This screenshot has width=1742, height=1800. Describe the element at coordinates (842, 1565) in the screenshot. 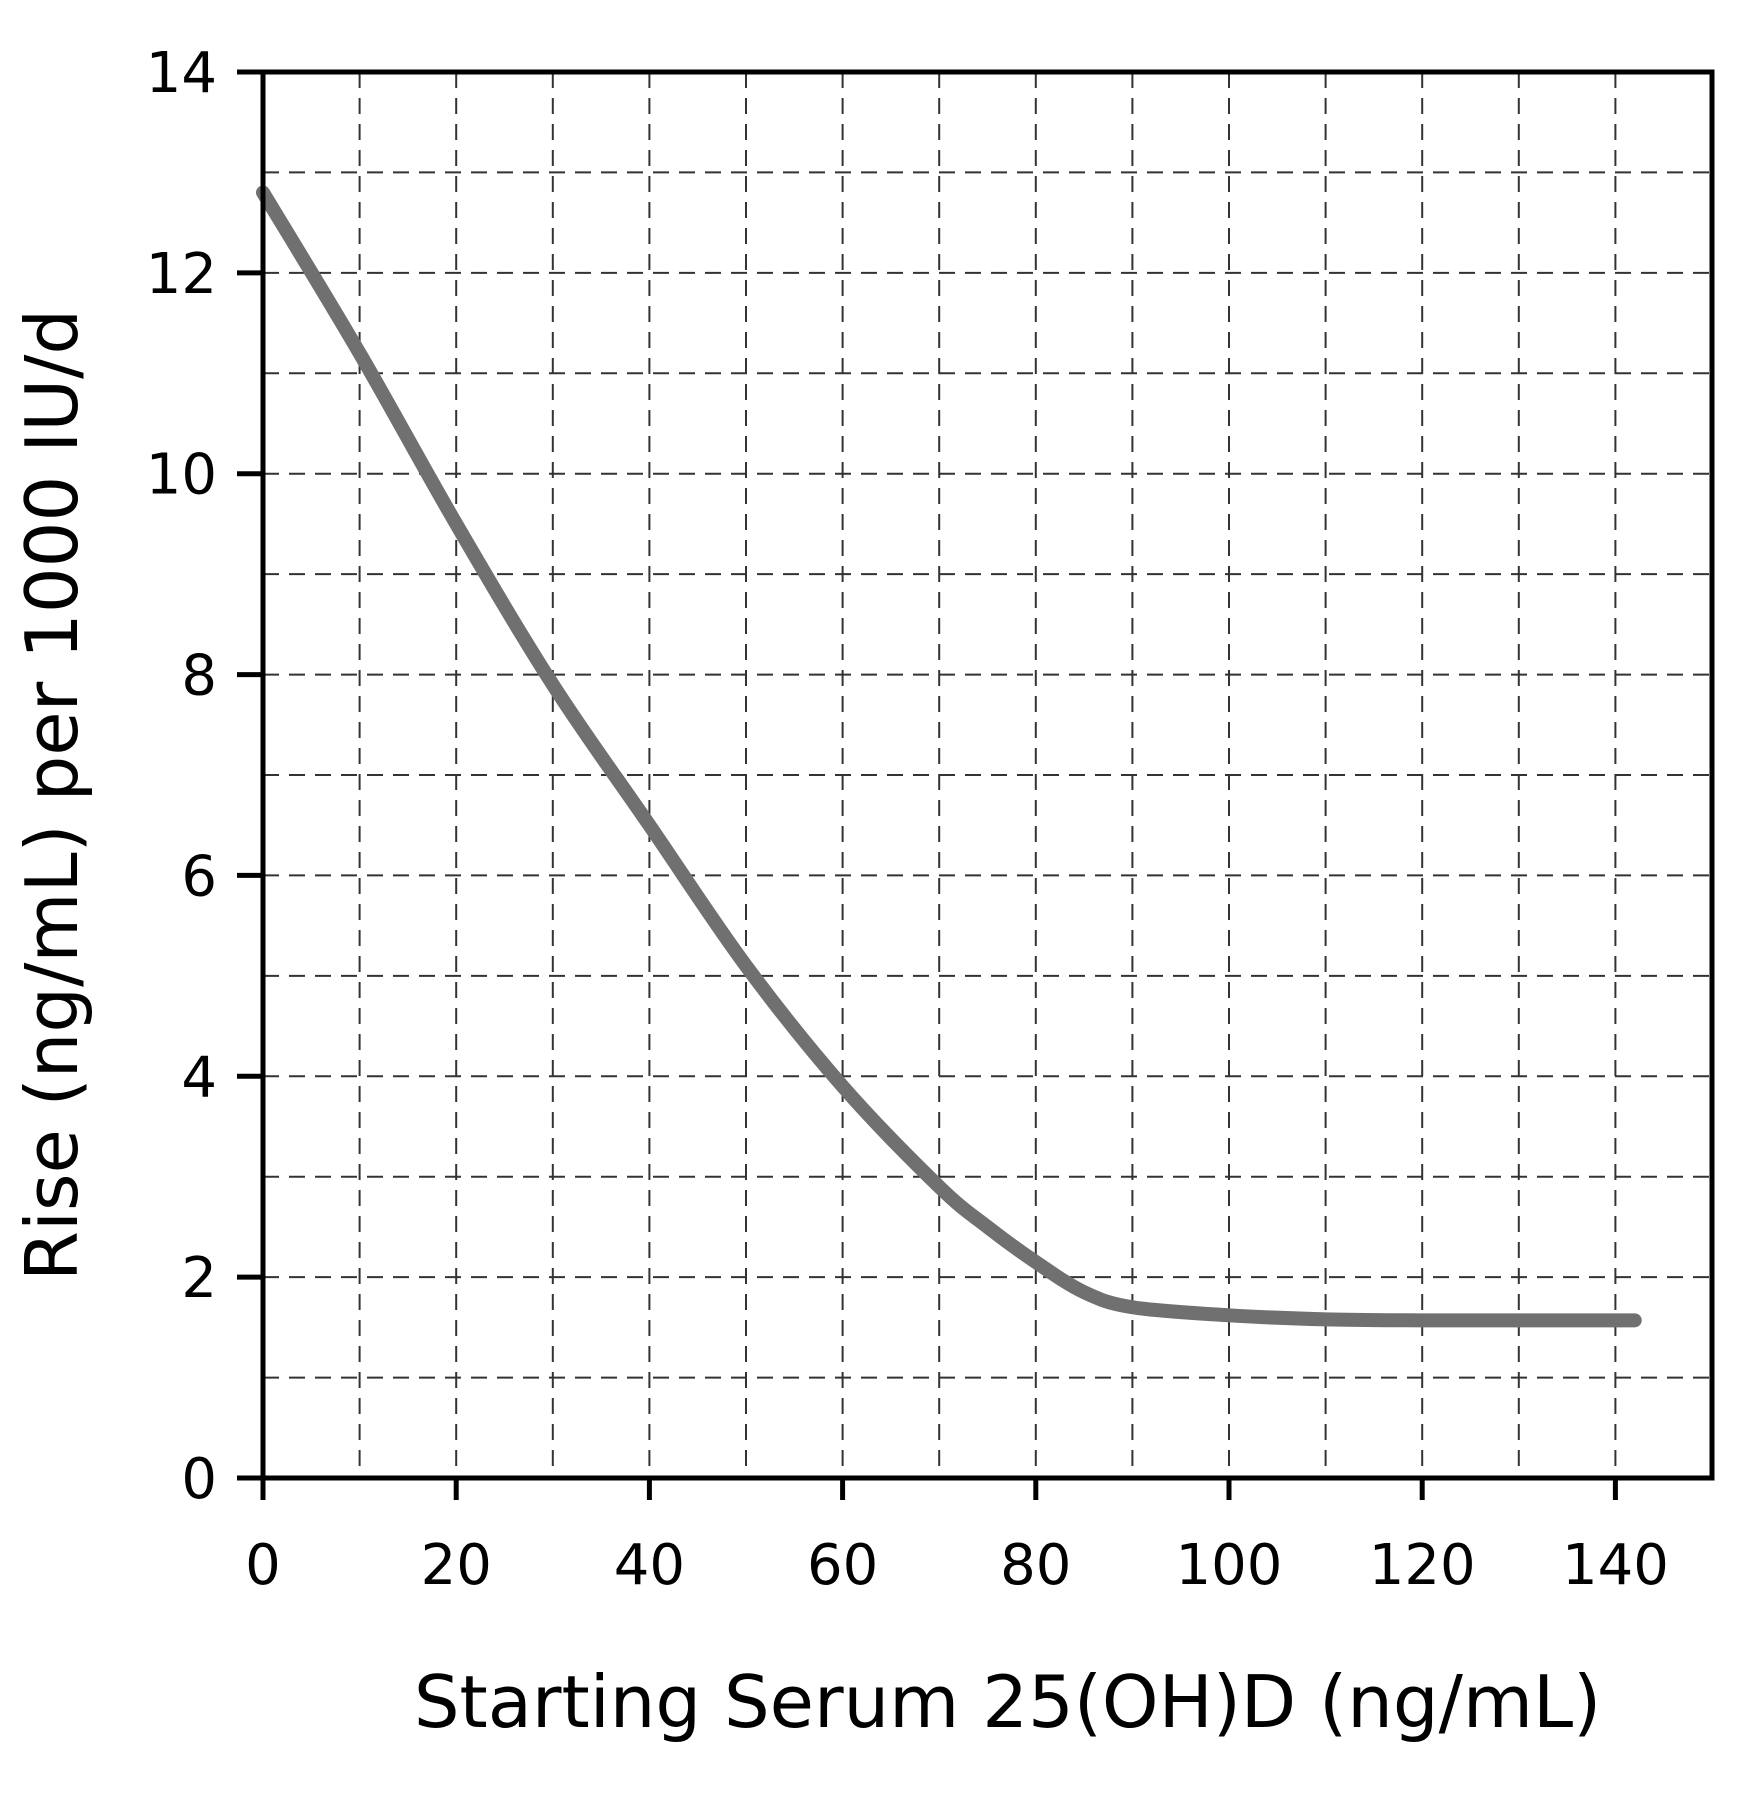

I see `x-tick-label: 60` at that location.